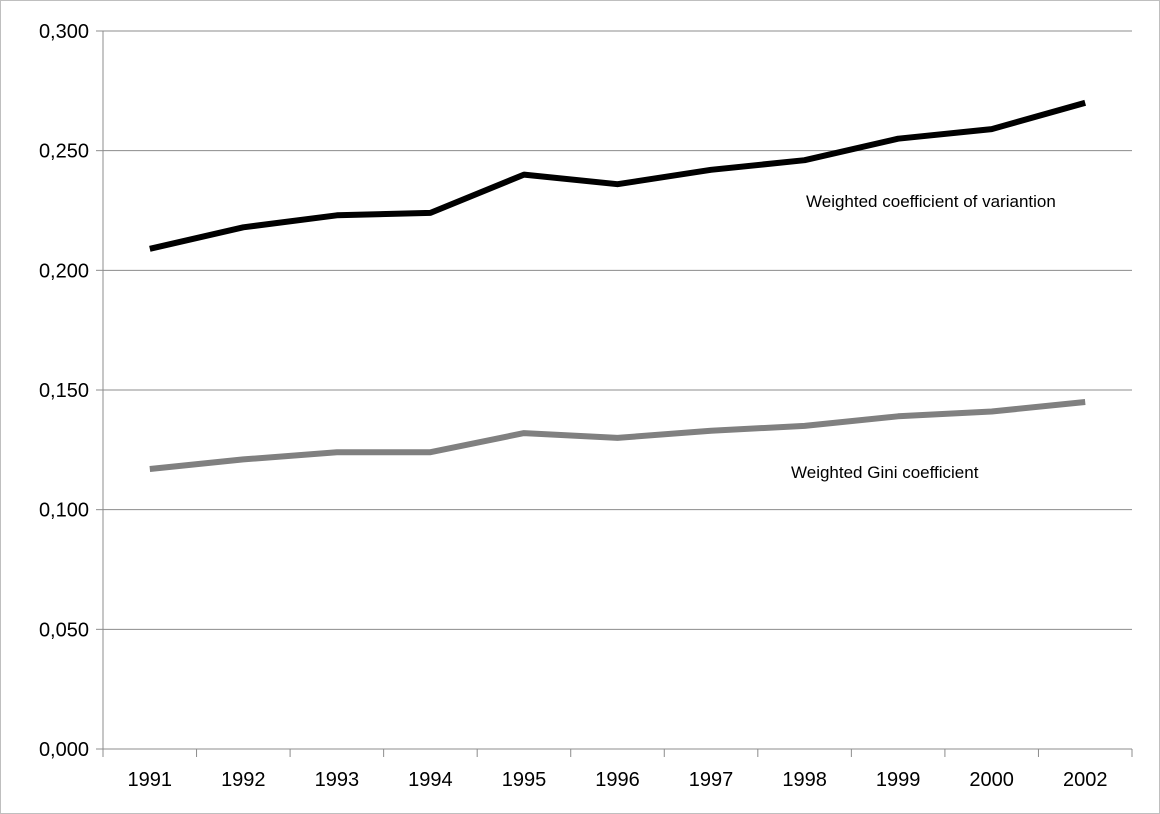 This screenshot has width=1160, height=814. What do you see at coordinates (64, 271) in the screenshot?
I see `y-tick-label: 0,200` at bounding box center [64, 271].